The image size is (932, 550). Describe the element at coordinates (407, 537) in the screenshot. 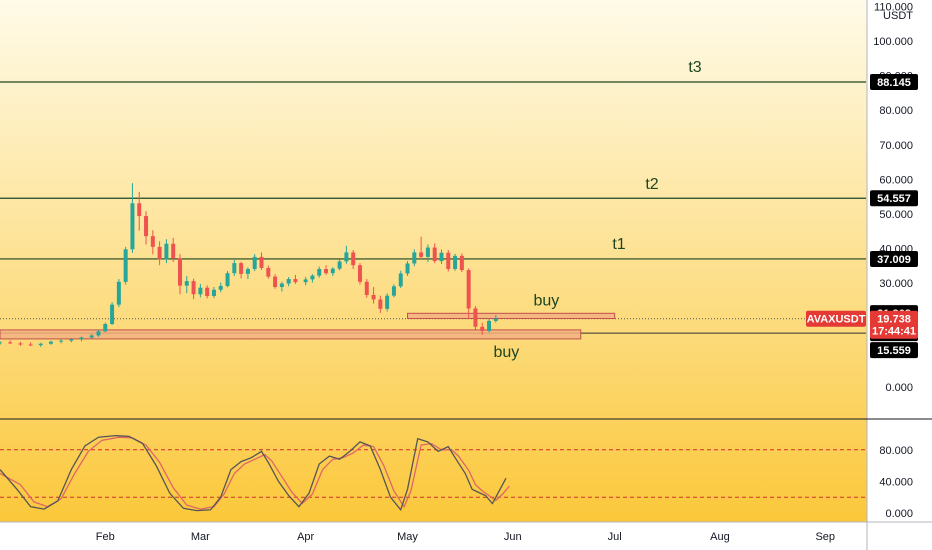

I see `time-tick-label: May` at that location.